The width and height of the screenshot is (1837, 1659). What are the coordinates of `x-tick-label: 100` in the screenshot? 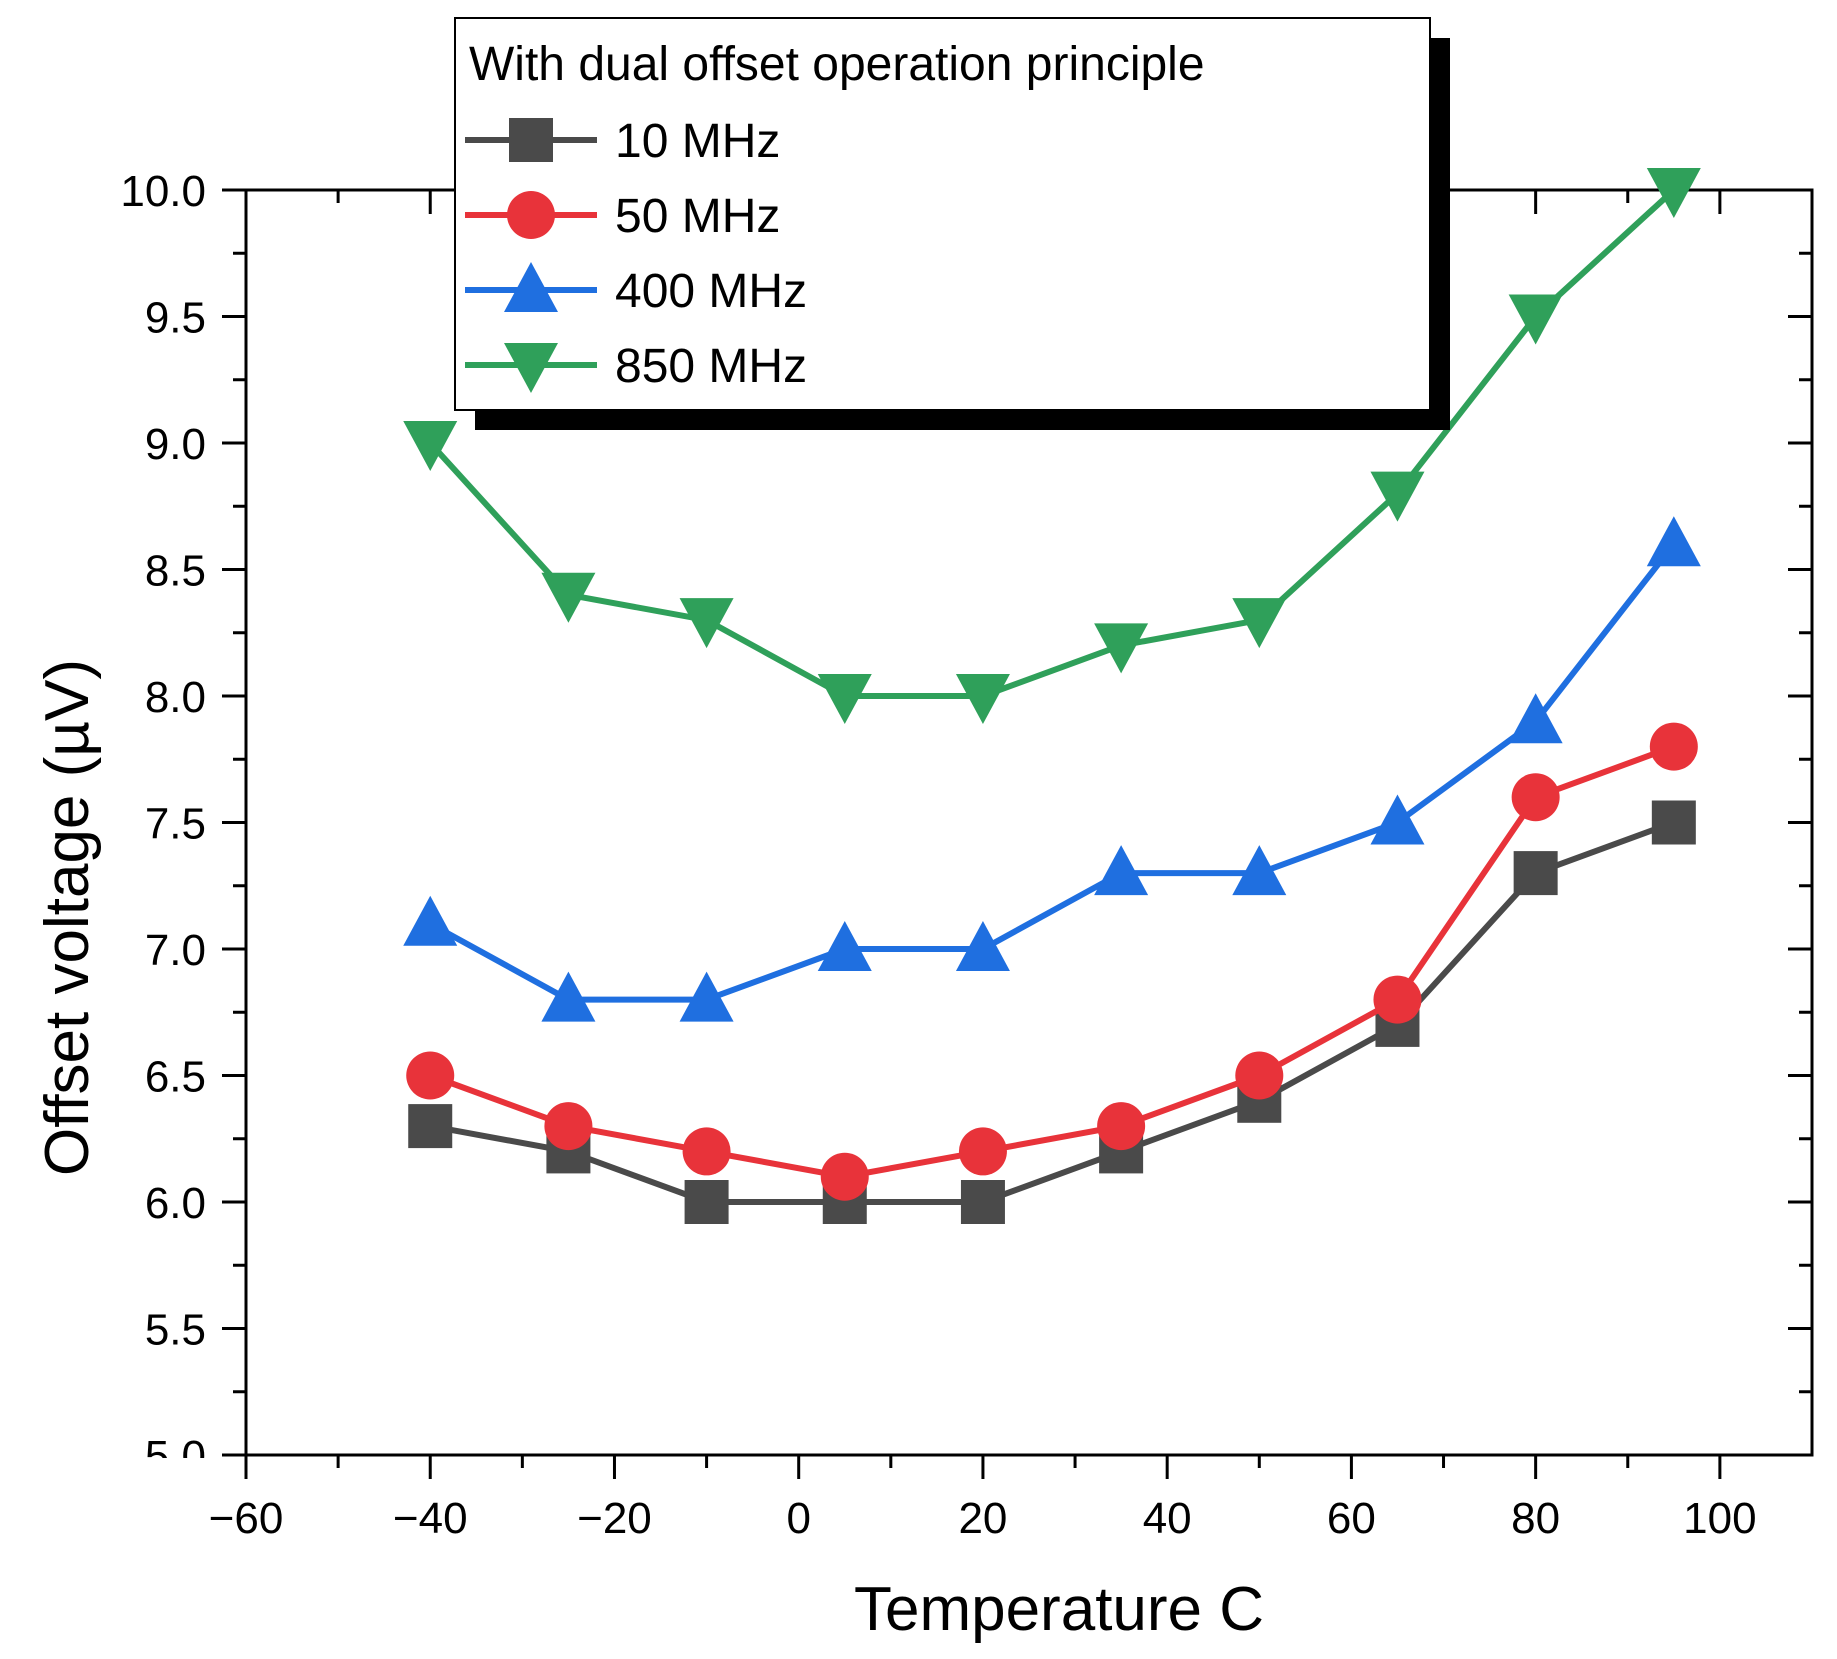 It's located at (1719, 1518).